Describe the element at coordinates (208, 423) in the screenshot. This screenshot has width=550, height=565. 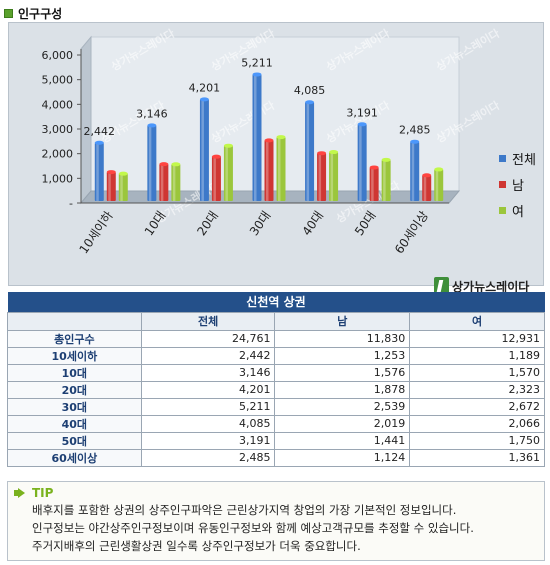
I see `cell-total: 4,085` at that location.